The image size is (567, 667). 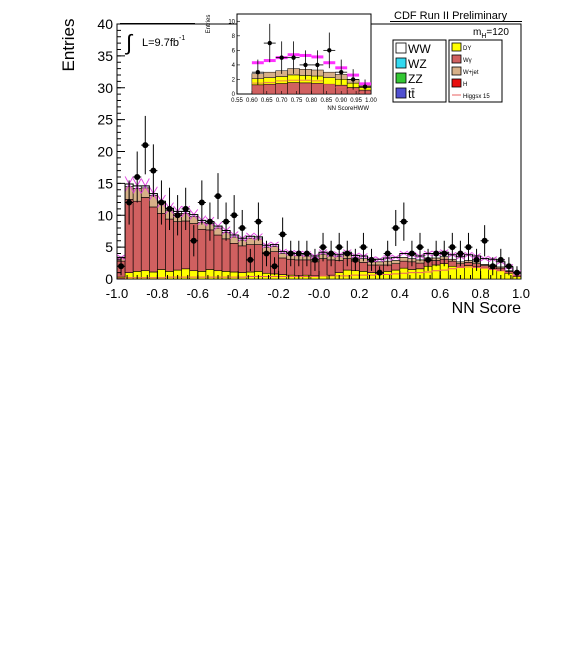 What do you see at coordinates (157, 293) in the screenshot?
I see `x-tick-label-1: -0.8` at bounding box center [157, 293].